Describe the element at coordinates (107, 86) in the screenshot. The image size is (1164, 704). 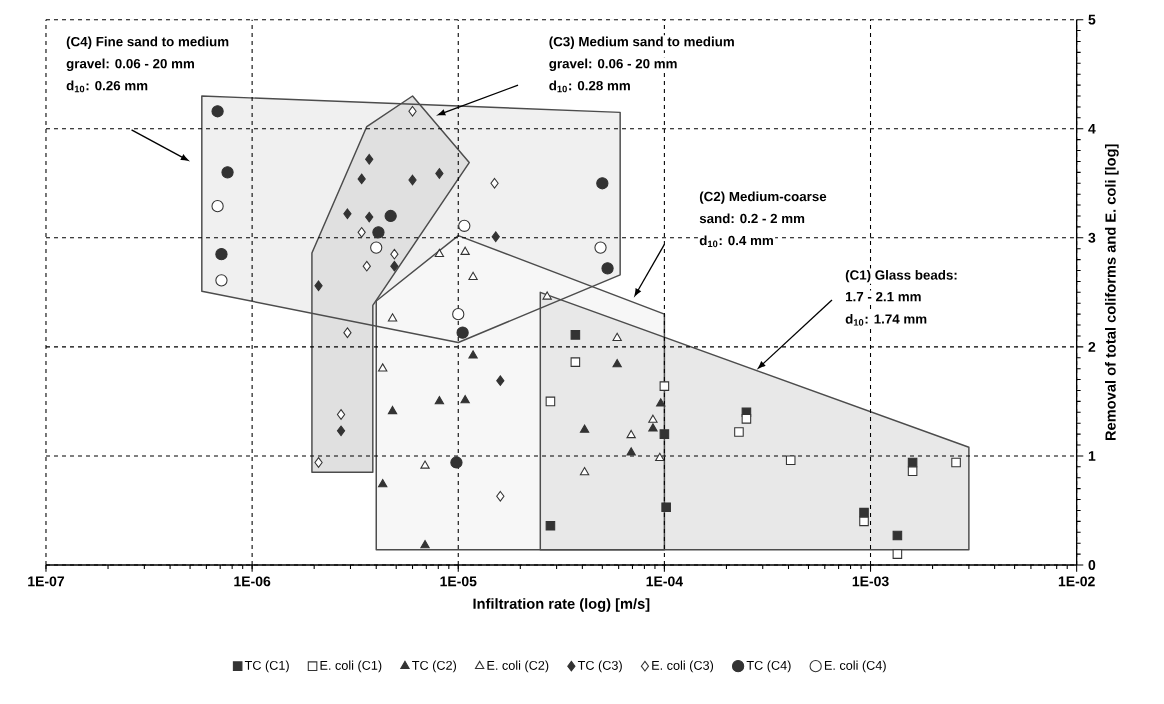
I see `annotation: d$_{10}$: 0.26 mm` at that location.